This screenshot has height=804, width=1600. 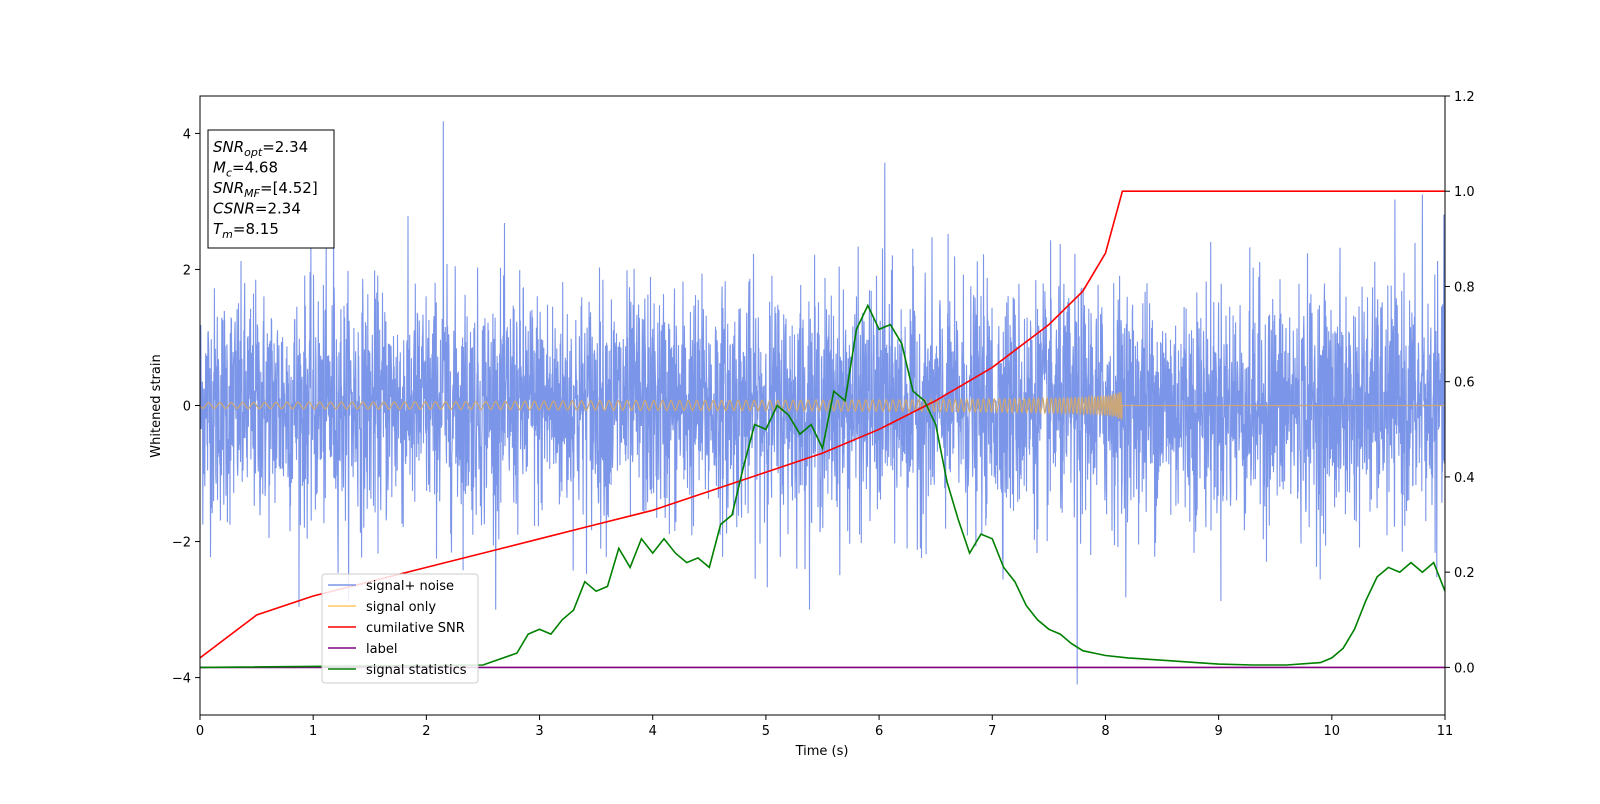 I want to click on y-left-tick-label: 4, so click(x=187, y=134).